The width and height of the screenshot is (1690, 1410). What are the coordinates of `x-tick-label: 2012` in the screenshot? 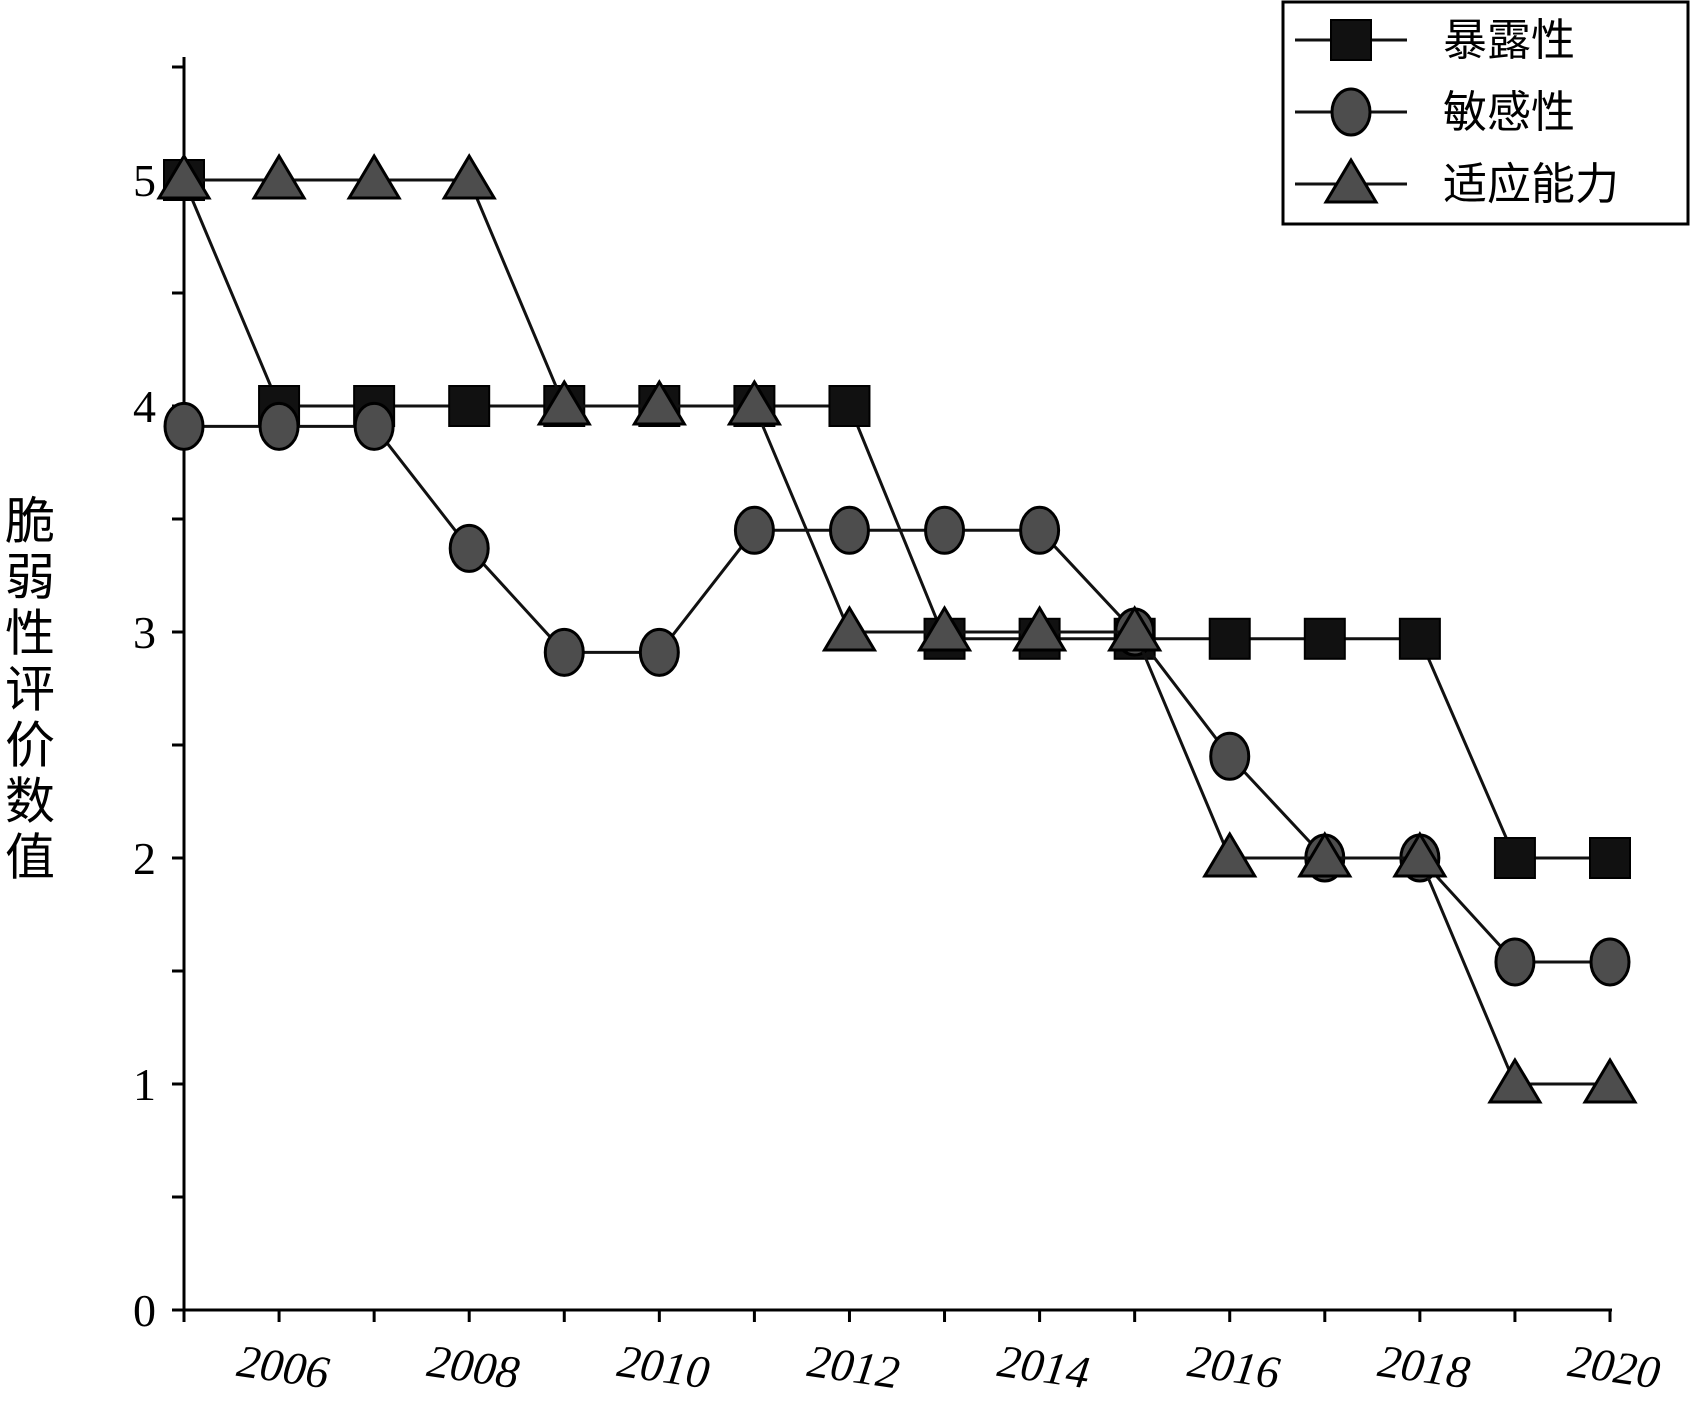 It's located at (854, 1366).